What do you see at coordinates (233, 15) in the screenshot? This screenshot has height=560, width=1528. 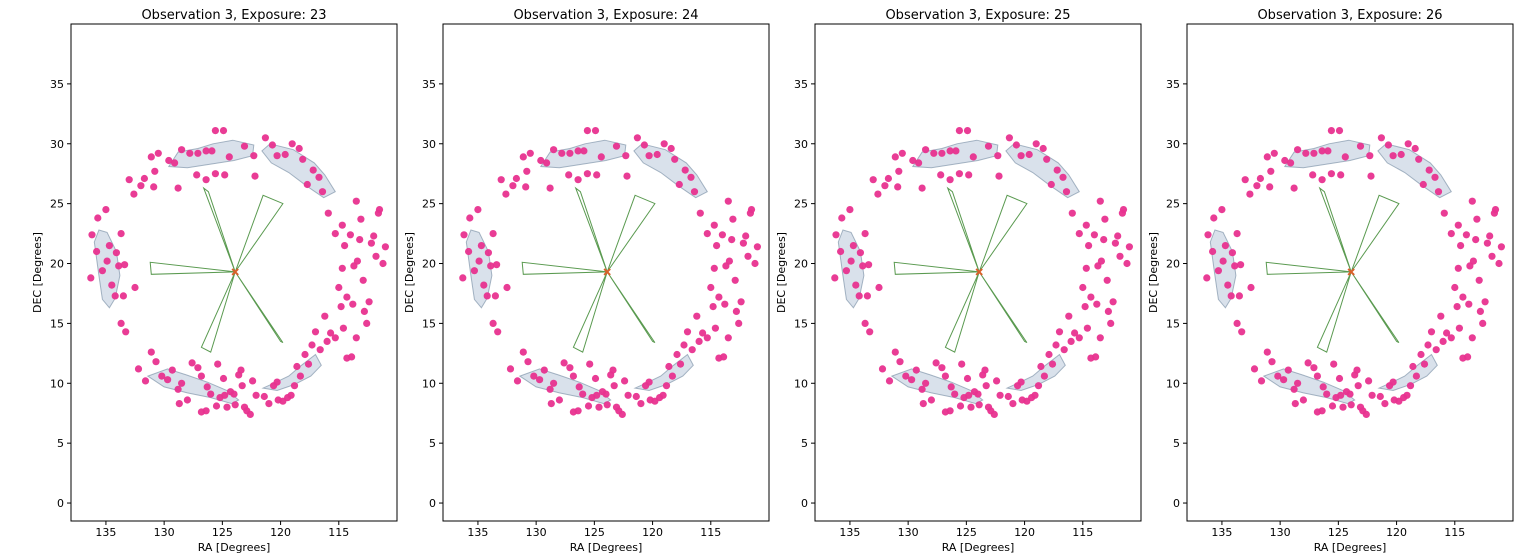 I see `chart-title: Observation 3, Exposure: 23` at bounding box center [233, 15].